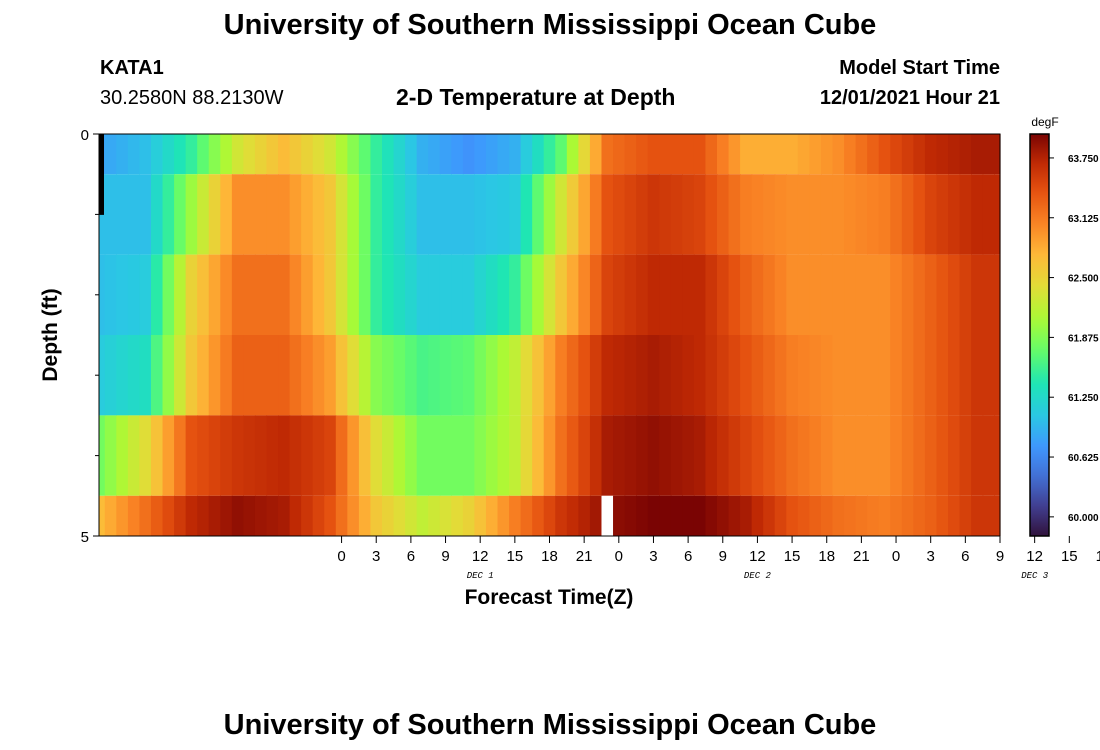  Describe the element at coordinates (85, 537) in the screenshot. I see `y-tick-label: 5` at that location.